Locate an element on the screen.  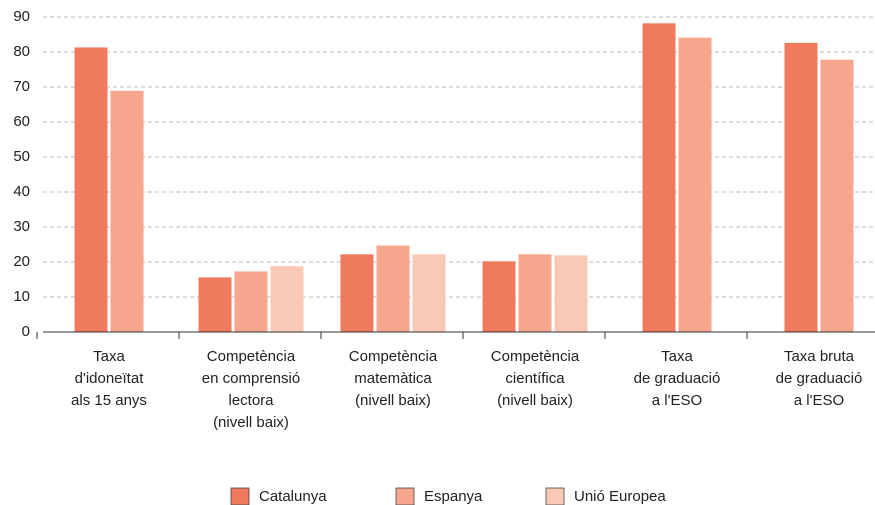
legend-label: Catalunya is located at coordinates (293, 496).